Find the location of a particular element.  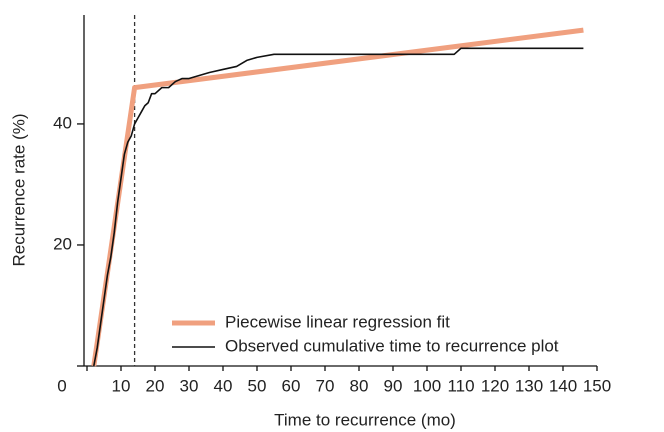

x-tick-label: 140 is located at coordinates (563, 385).